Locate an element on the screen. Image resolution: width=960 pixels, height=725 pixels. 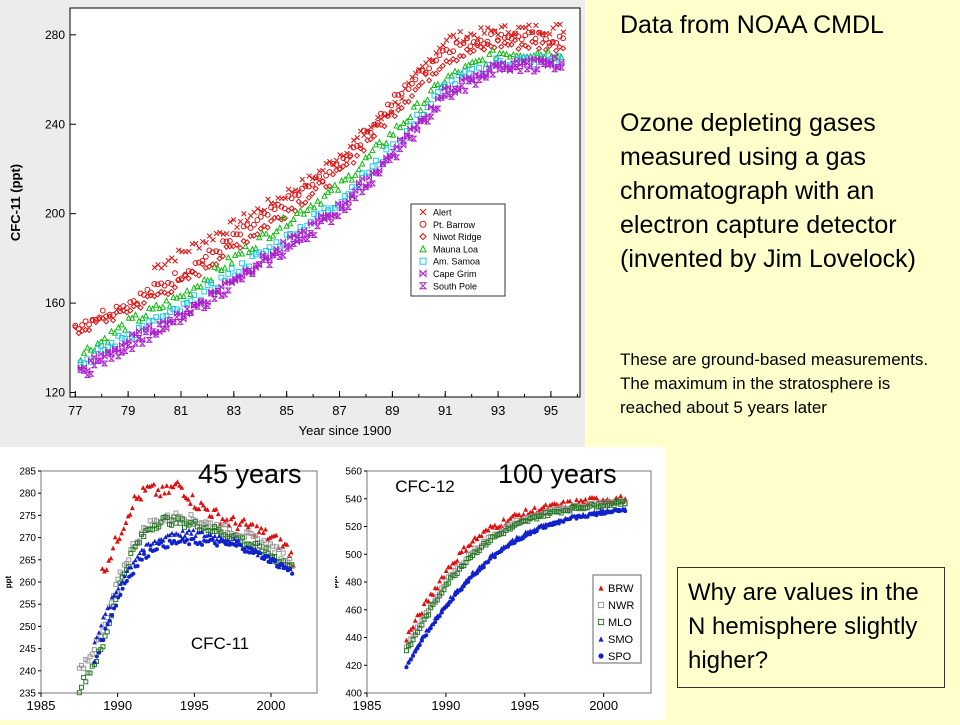
x-tick-label: 1985 is located at coordinates (41, 705).